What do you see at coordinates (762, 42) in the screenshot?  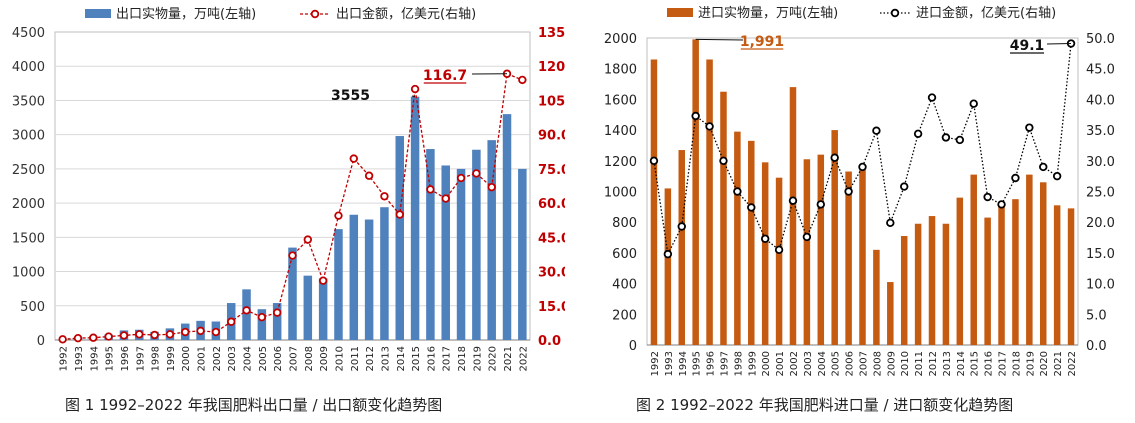 I see `annotation-label: 1,991` at bounding box center [762, 42].